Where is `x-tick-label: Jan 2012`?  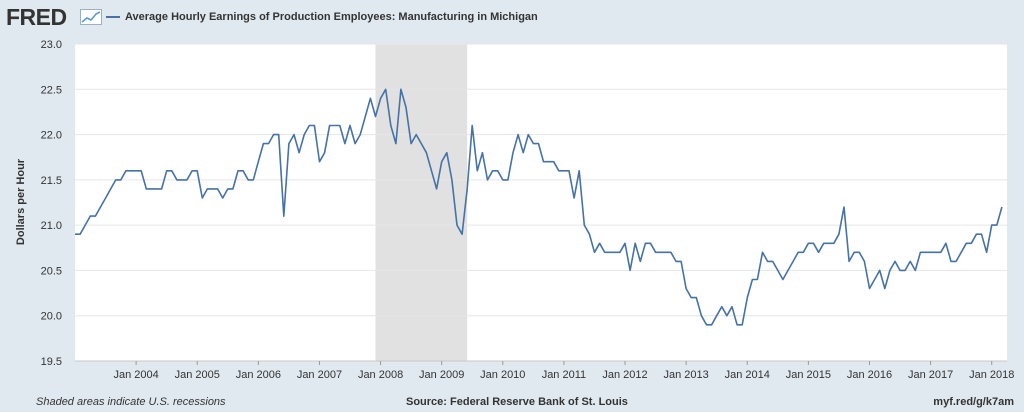 x-tick-label: Jan 2012 is located at coordinates (624, 375).